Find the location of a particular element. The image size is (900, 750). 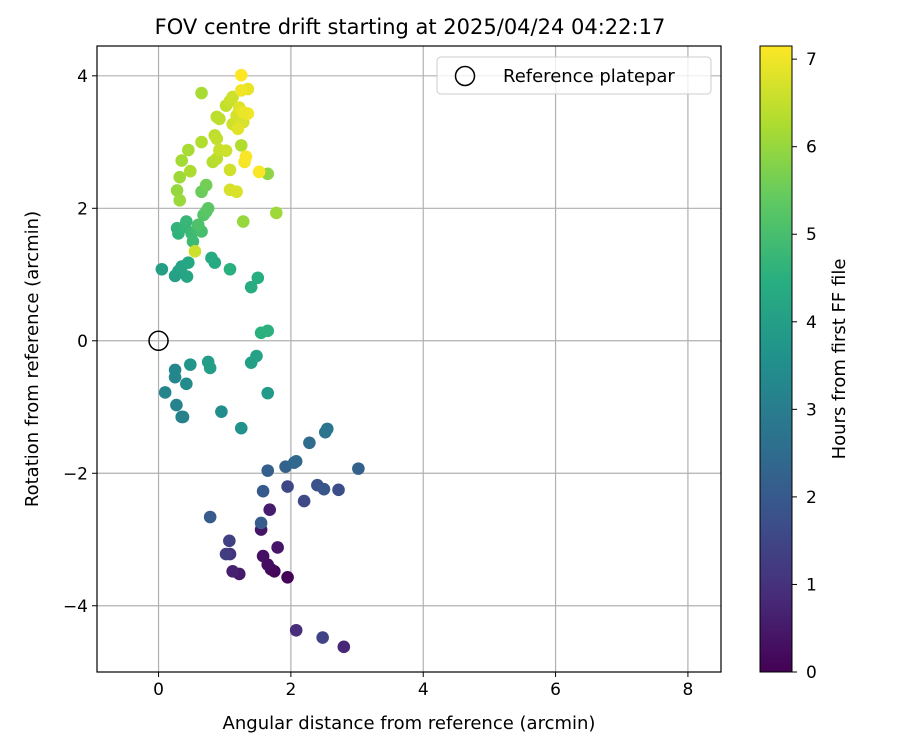

reference-marker-group is located at coordinates (158, 341).